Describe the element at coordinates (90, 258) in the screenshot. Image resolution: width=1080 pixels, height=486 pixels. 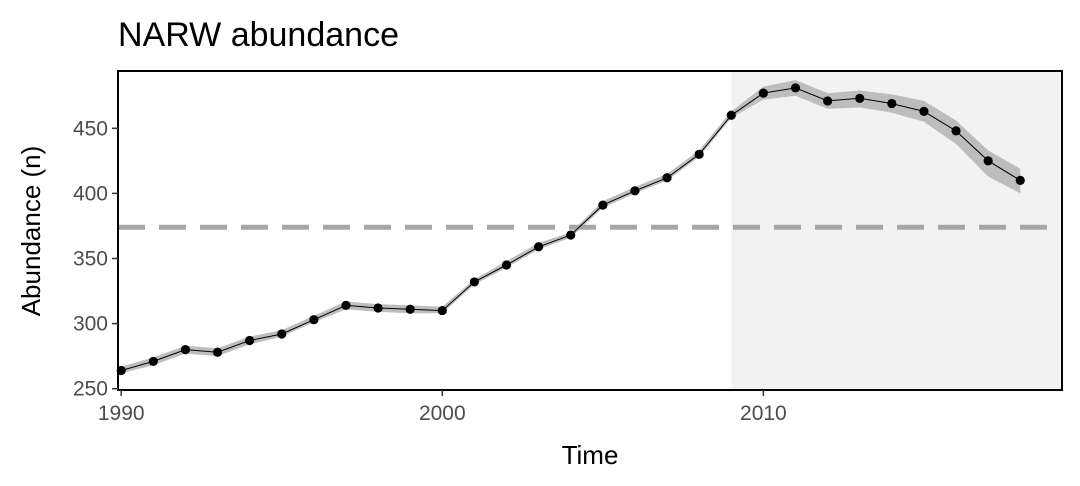
I see `y-tick-label: 350` at that location.